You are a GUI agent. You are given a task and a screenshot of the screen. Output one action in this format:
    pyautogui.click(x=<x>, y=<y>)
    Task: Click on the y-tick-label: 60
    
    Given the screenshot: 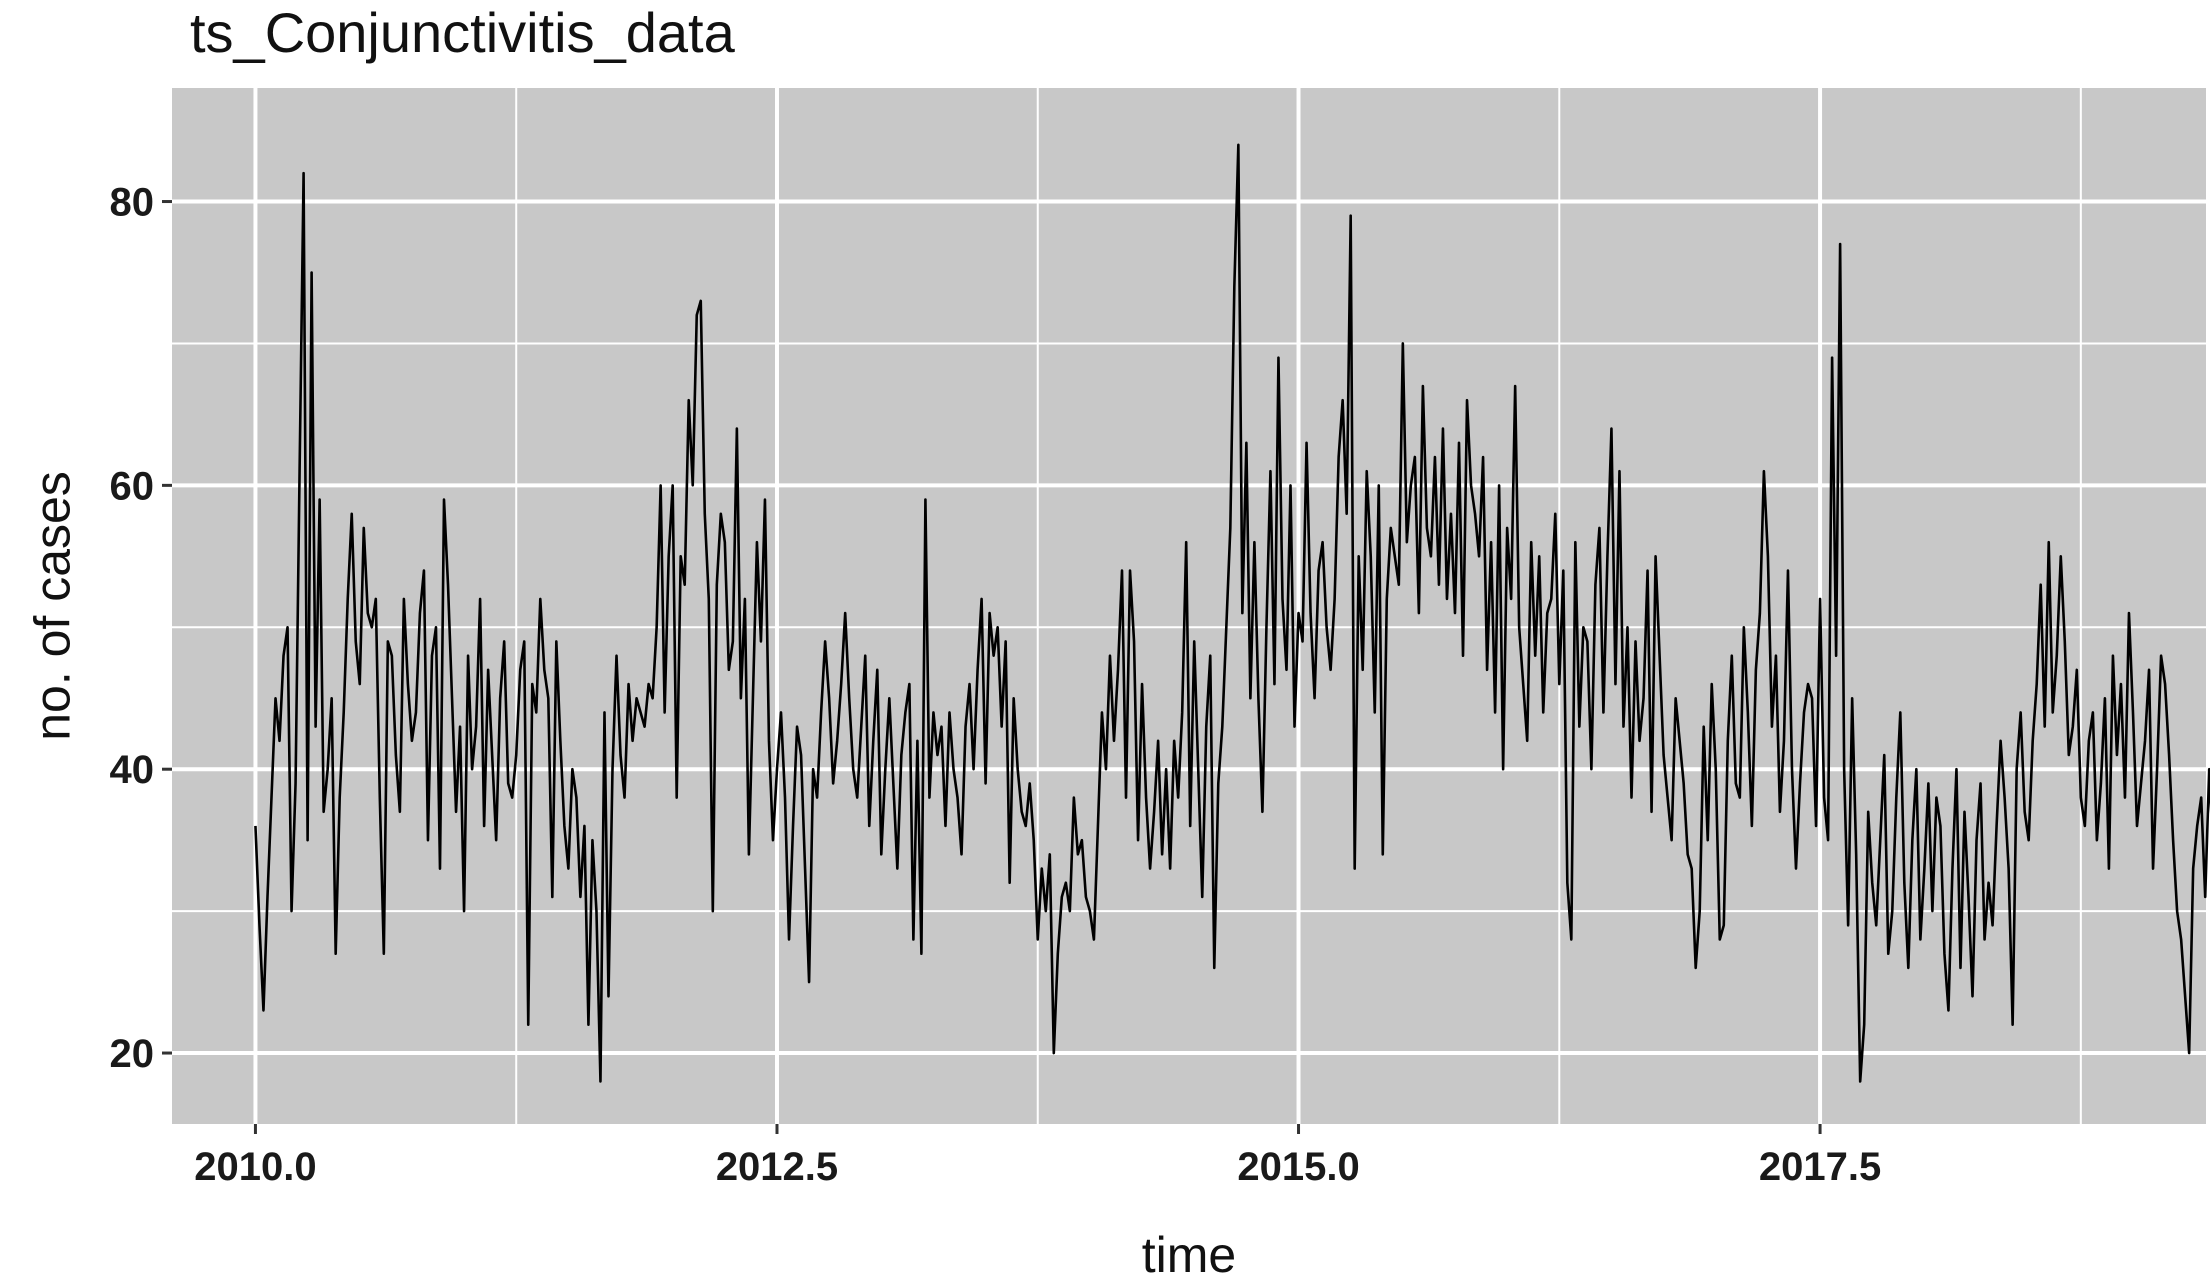 What is the action you would take?
    pyautogui.click(x=132, y=486)
    